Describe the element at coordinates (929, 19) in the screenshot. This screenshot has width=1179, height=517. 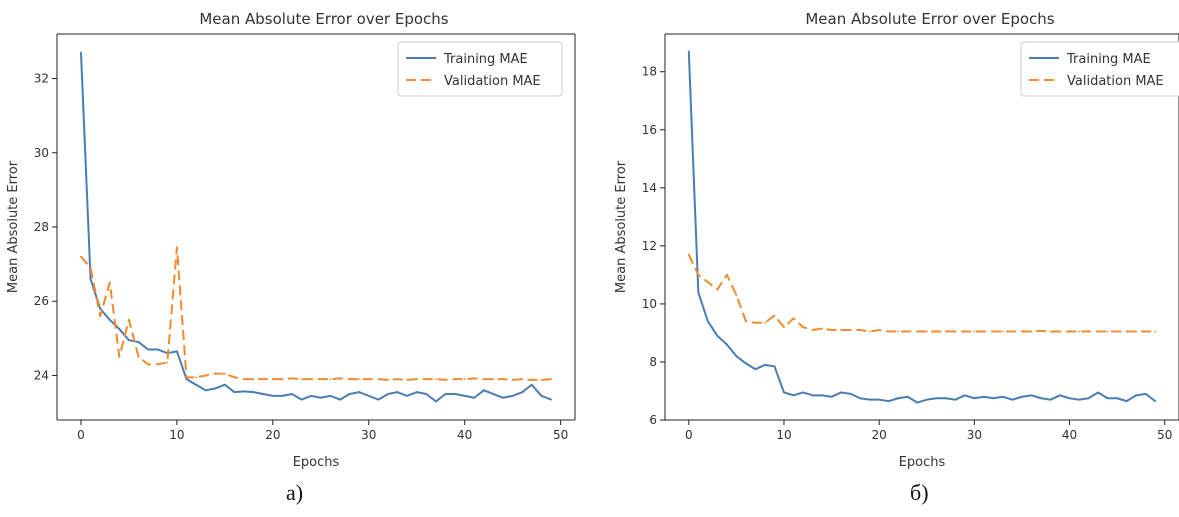
I see `chart-title: Mean Absolute Error over Epochs` at that location.